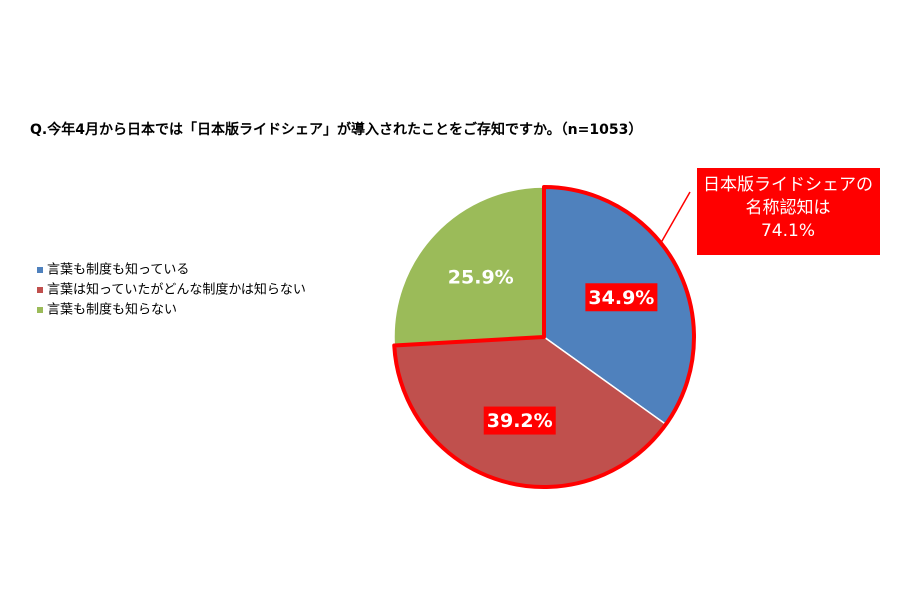  Describe the element at coordinates (788, 185) in the screenshot. I see `callout-text: 日本版ライドシェアの` at that location.